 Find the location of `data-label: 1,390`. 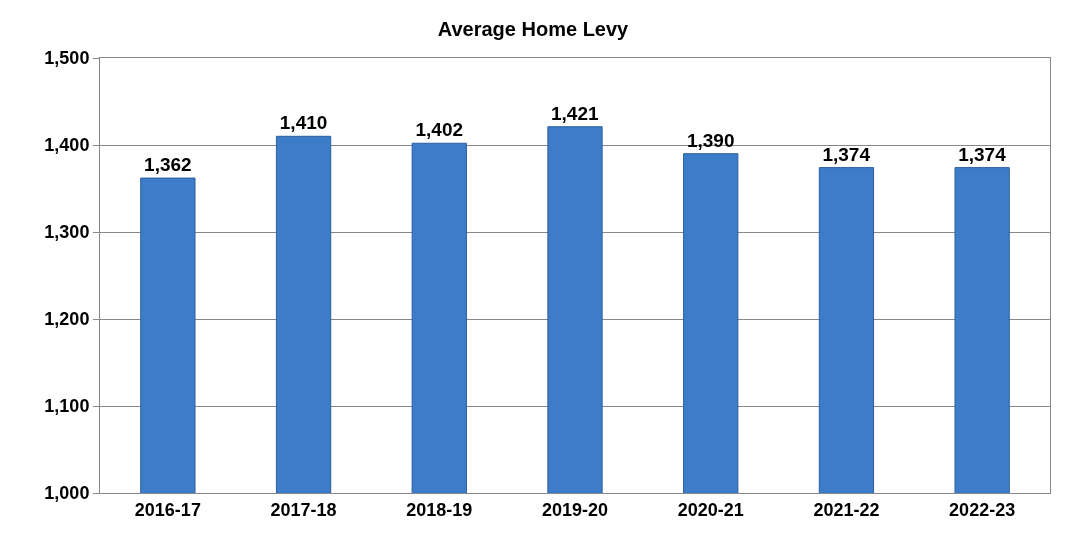

data-label: 1,390 is located at coordinates (710, 140).